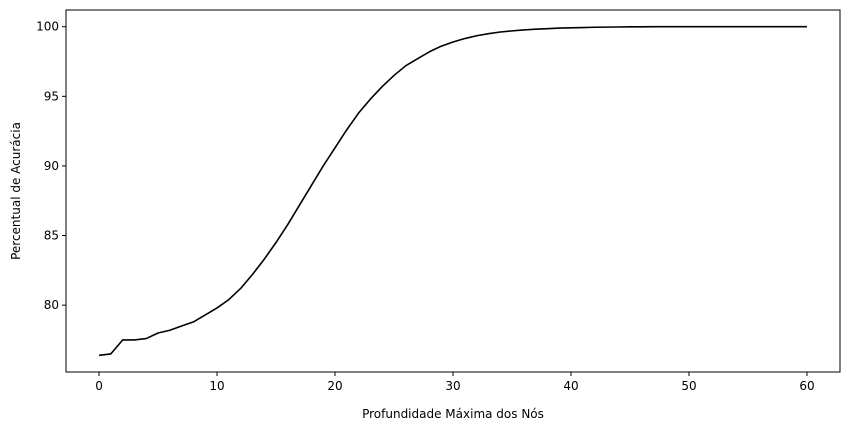 The width and height of the screenshot is (850, 432). What do you see at coordinates (47, 27) in the screenshot?
I see `y-tick-label: 100` at bounding box center [47, 27].